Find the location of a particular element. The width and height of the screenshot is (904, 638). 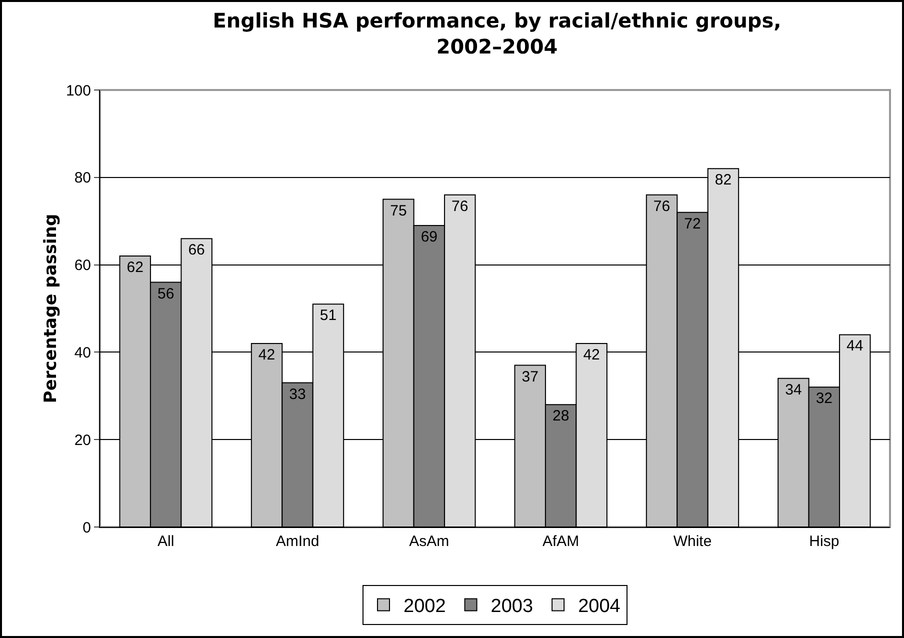

data-label: 37 is located at coordinates (530, 377).